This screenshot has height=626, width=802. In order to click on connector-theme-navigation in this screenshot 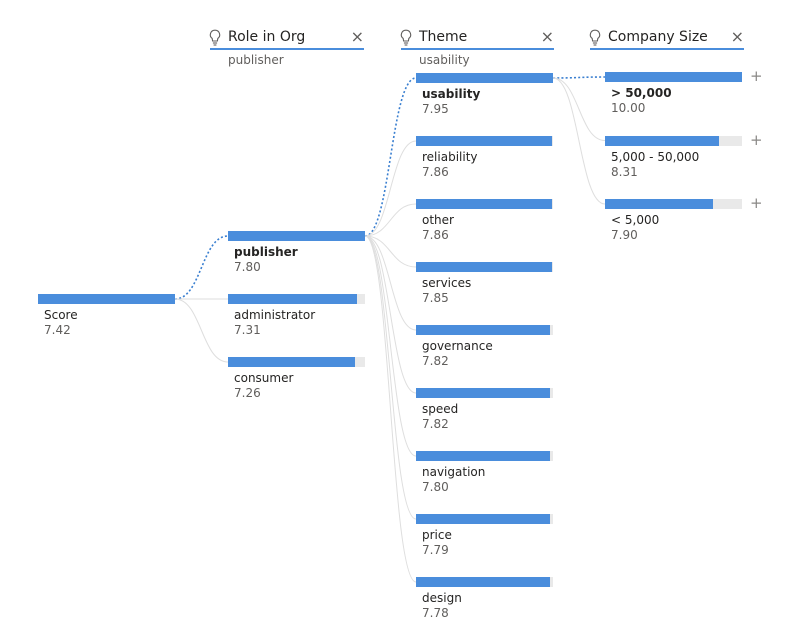, I will do `click(390, 346)`.